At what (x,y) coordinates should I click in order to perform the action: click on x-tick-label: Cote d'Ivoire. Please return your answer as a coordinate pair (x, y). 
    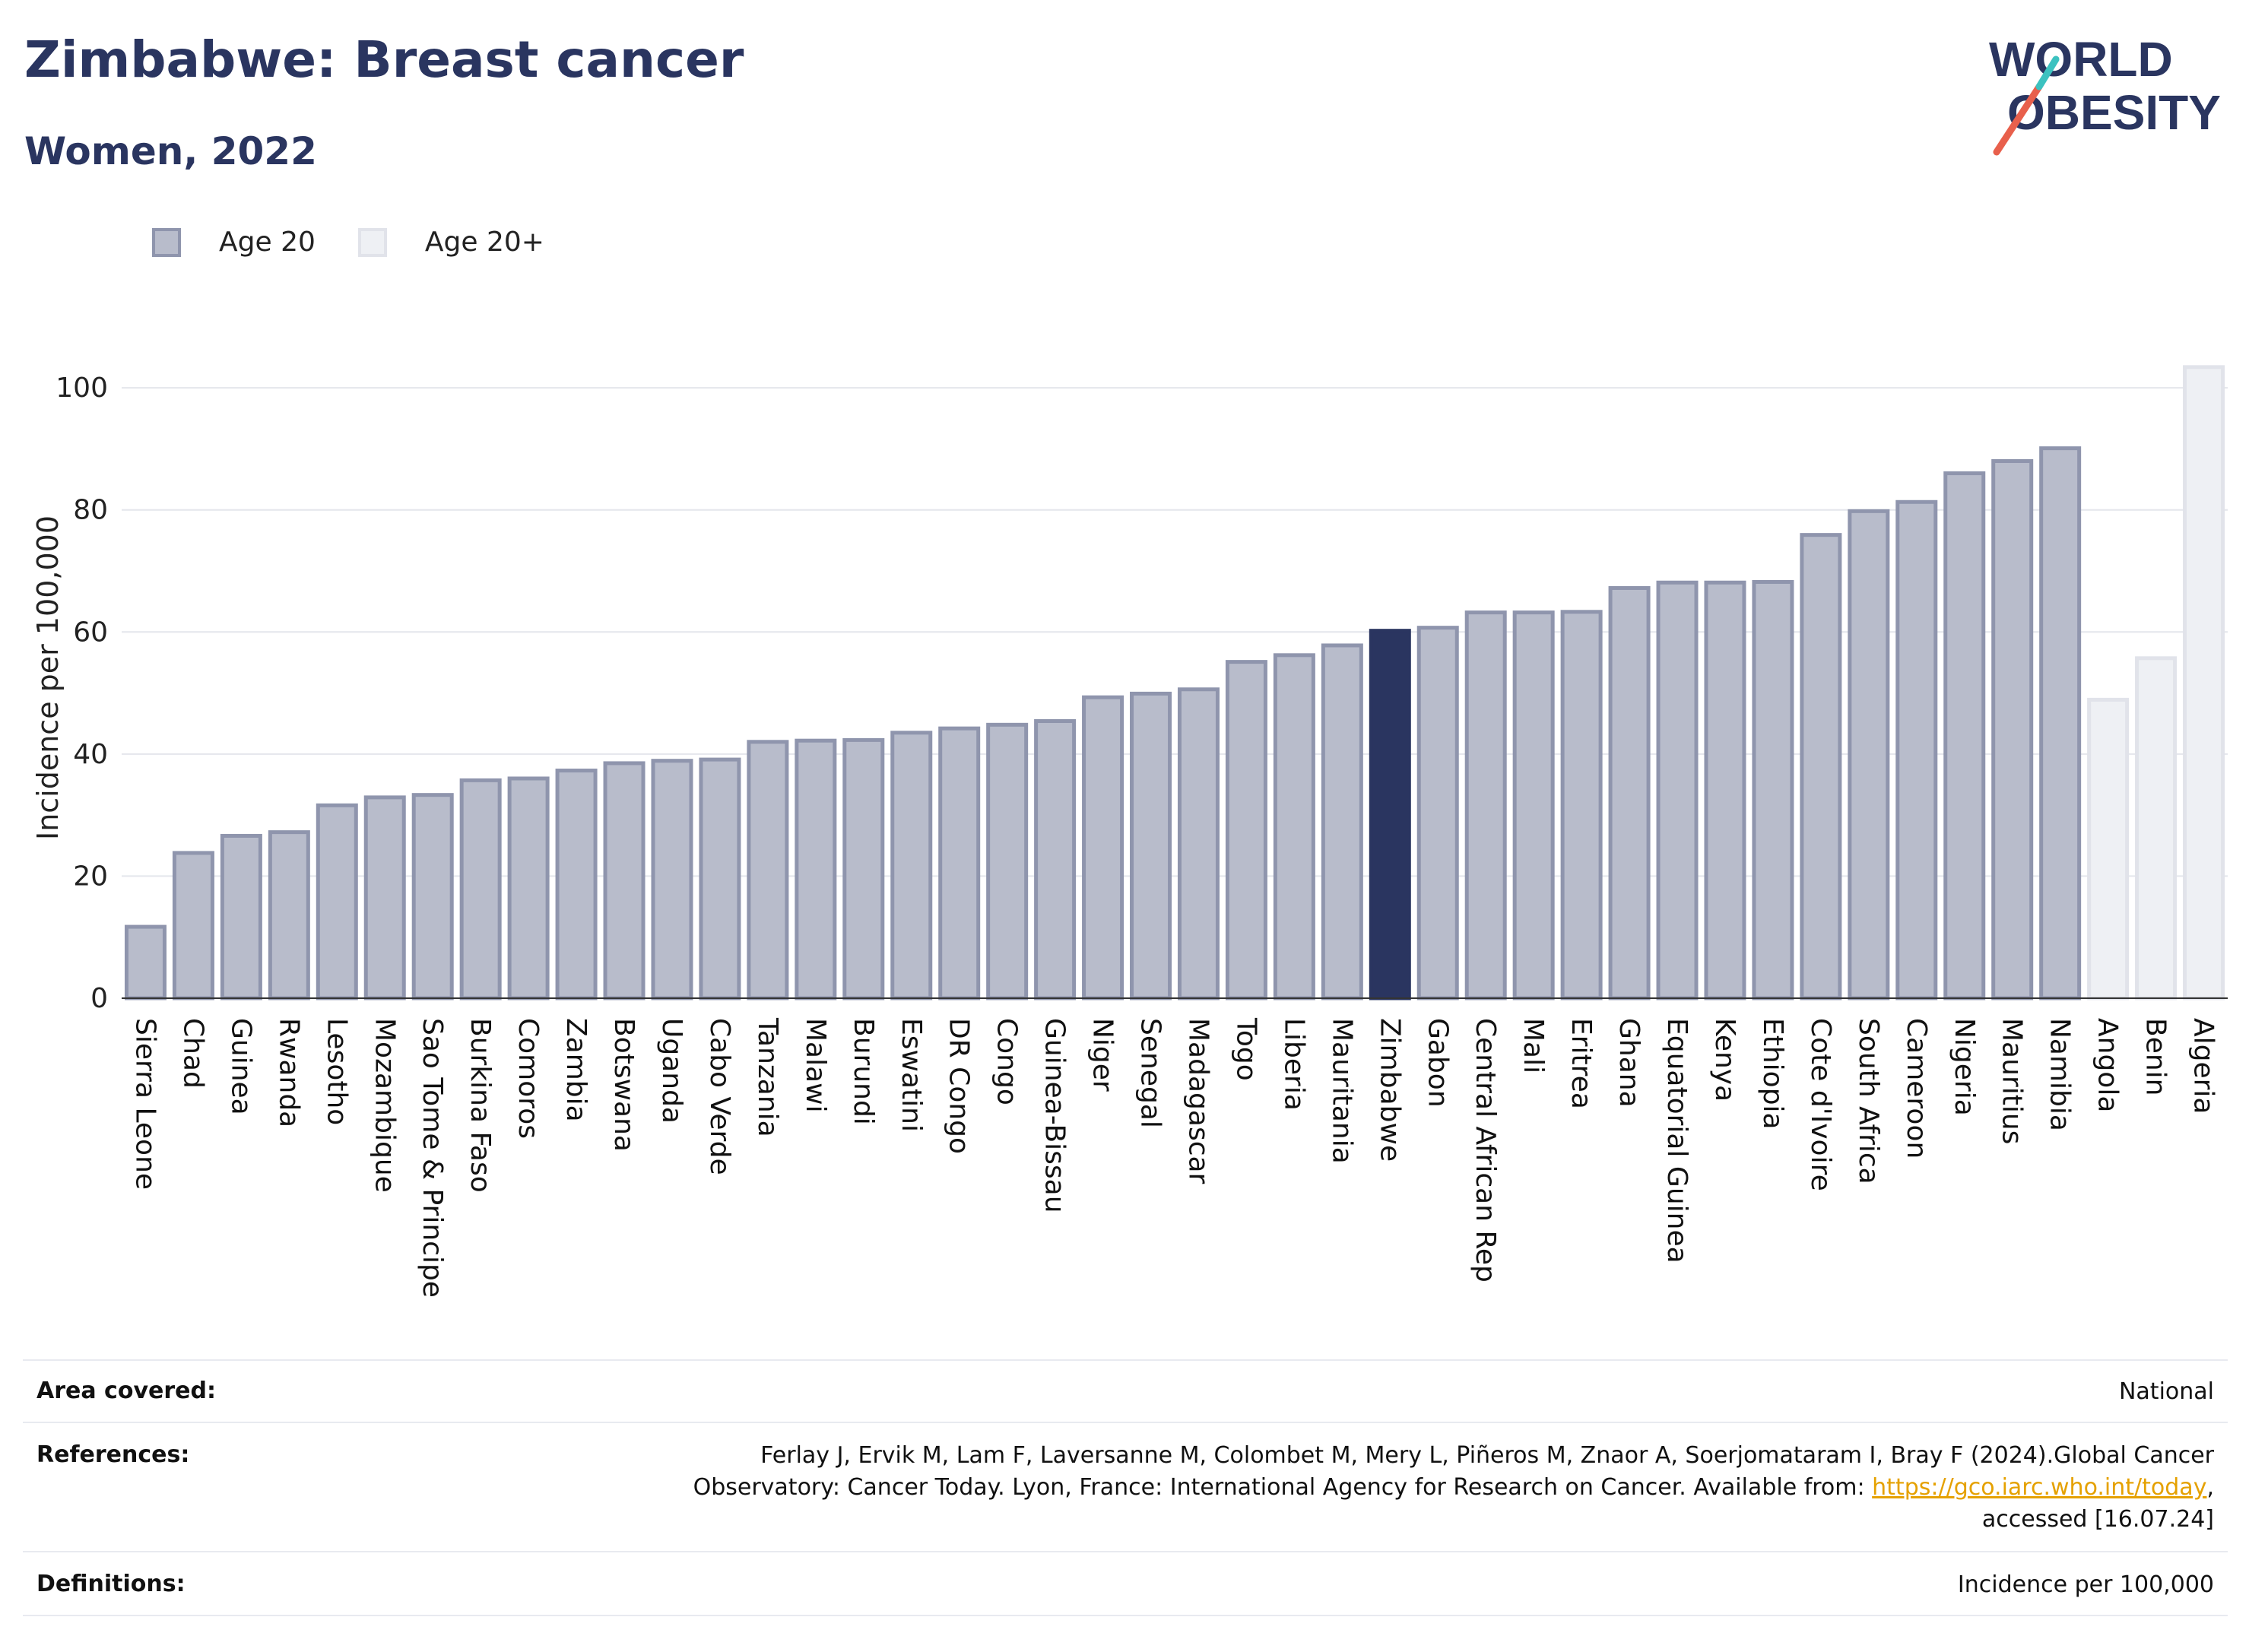
    Looking at the image, I should click on (1820, 1104).